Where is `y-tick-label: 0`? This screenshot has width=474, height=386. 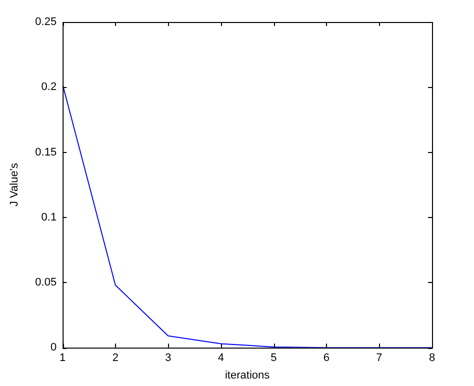 y-tick-label: 0 is located at coordinates (53, 348).